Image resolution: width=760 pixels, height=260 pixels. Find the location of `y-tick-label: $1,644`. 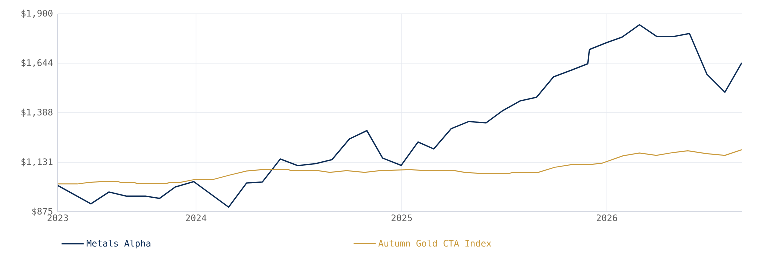

y-tick-label: $1,644 is located at coordinates (37, 63).